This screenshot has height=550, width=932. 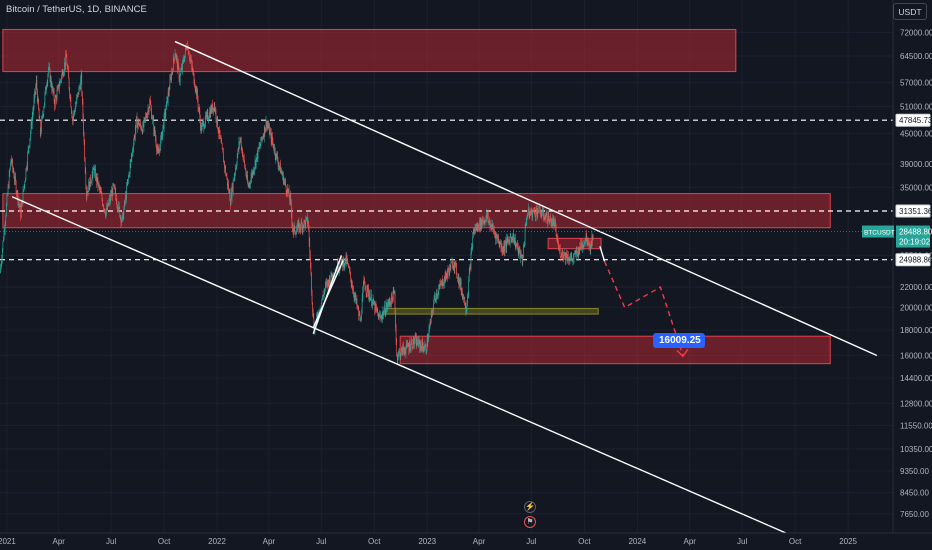 I want to click on y-tick-label: 72000.00, so click(x=916, y=32).